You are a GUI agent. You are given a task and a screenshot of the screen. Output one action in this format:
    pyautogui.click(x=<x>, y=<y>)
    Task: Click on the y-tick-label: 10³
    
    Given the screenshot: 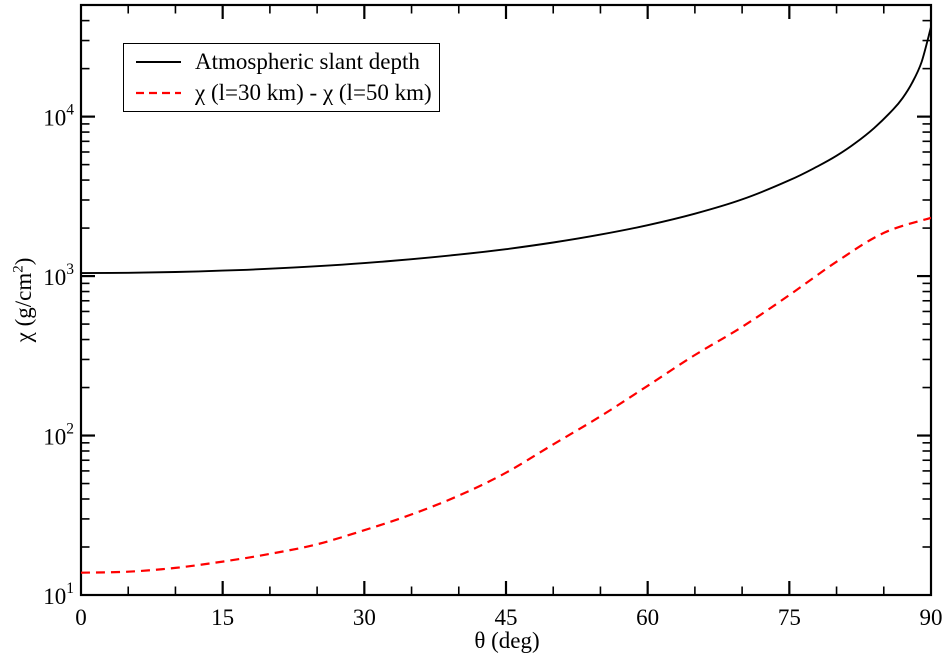 What is the action you would take?
    pyautogui.click(x=58, y=275)
    